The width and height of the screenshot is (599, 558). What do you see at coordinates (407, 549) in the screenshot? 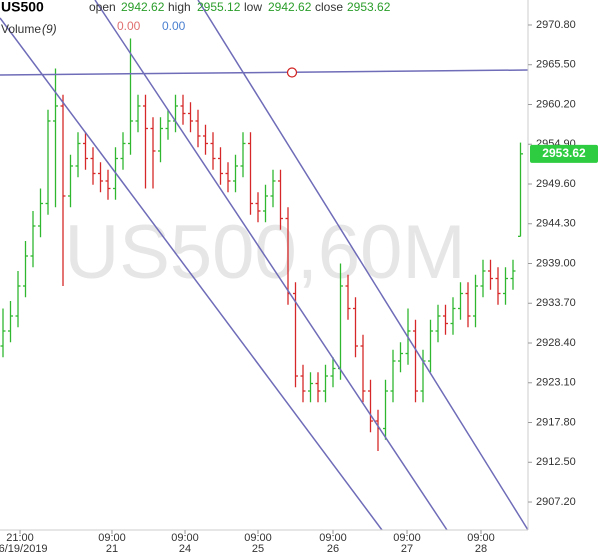
I see `x-tick-date: 27` at bounding box center [407, 549].